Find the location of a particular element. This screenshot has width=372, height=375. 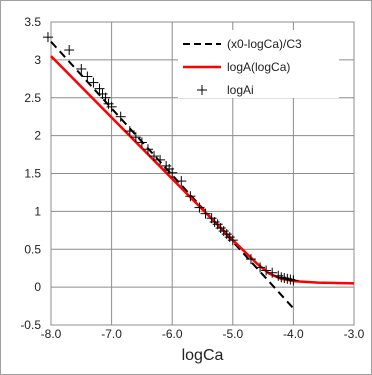

y-tick-label: 1 is located at coordinates (37, 211).